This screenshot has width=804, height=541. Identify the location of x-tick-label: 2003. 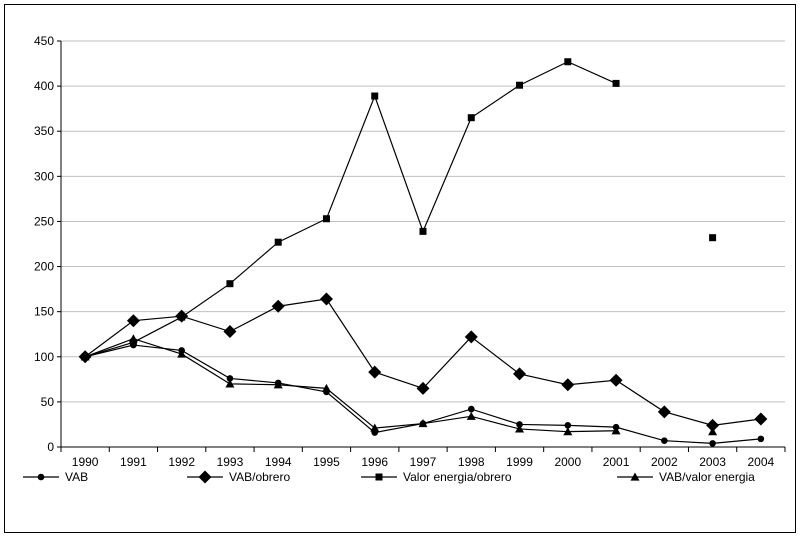
(712, 462).